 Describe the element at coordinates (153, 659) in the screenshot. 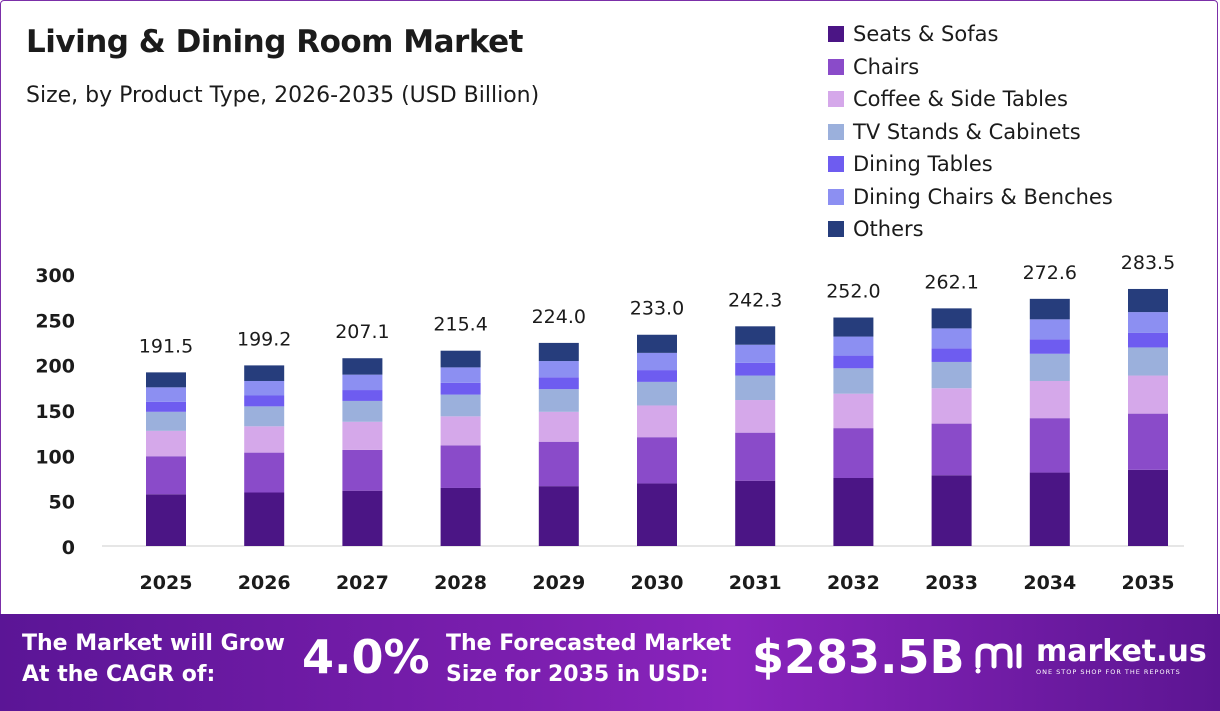

I see `cagr-caption: The Market will Grow At the CAGR of:` at that location.